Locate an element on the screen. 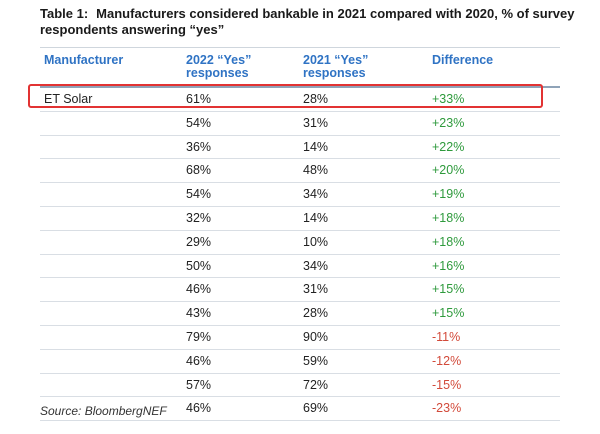  table-row: 68% 48% +20% is located at coordinates (300, 171).